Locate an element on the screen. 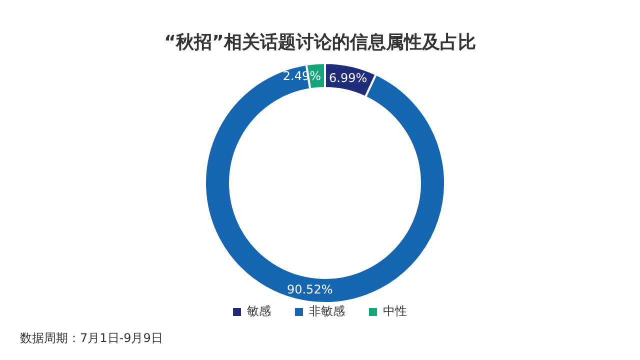  text: 数据周期：7月1日-9月9日 is located at coordinates (91, 338).